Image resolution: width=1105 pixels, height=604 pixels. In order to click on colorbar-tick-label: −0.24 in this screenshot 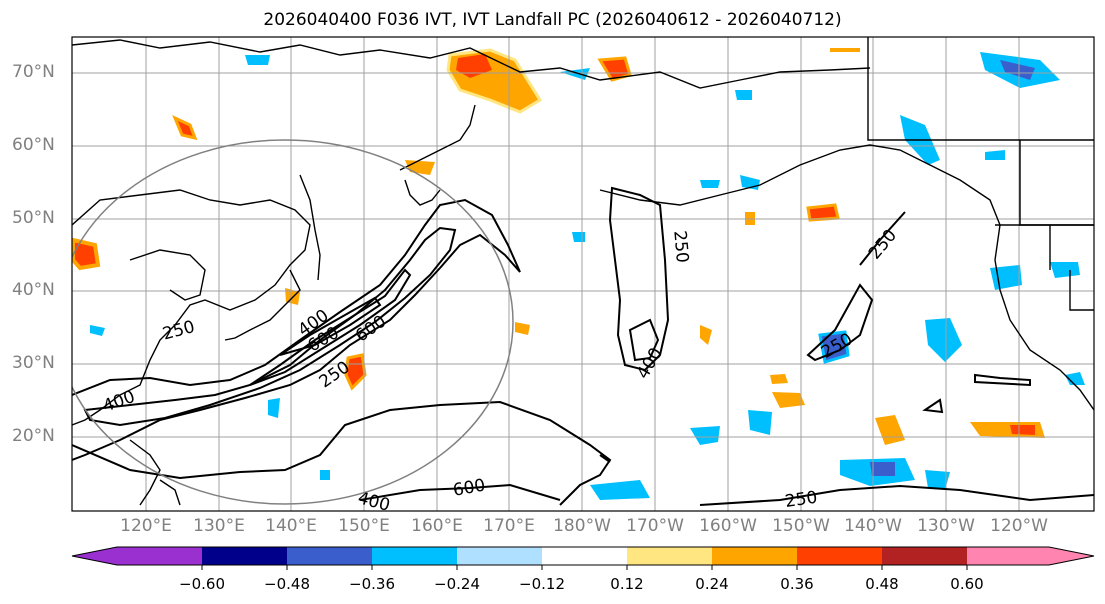, I will do `click(457, 584)`.